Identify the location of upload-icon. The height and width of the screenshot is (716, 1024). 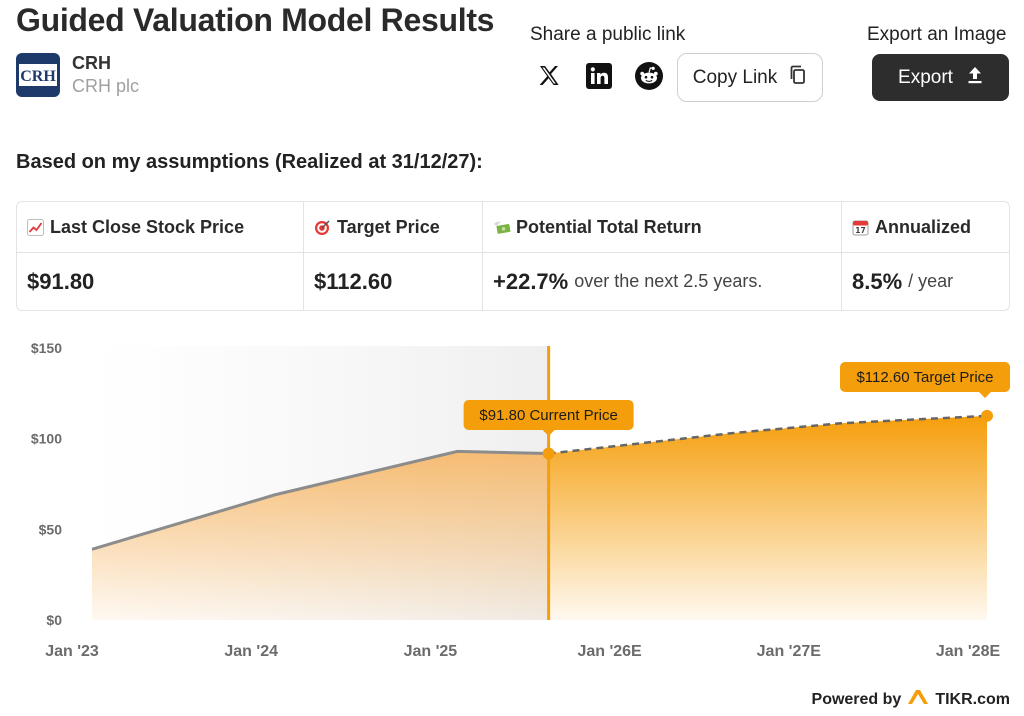
(975, 78).